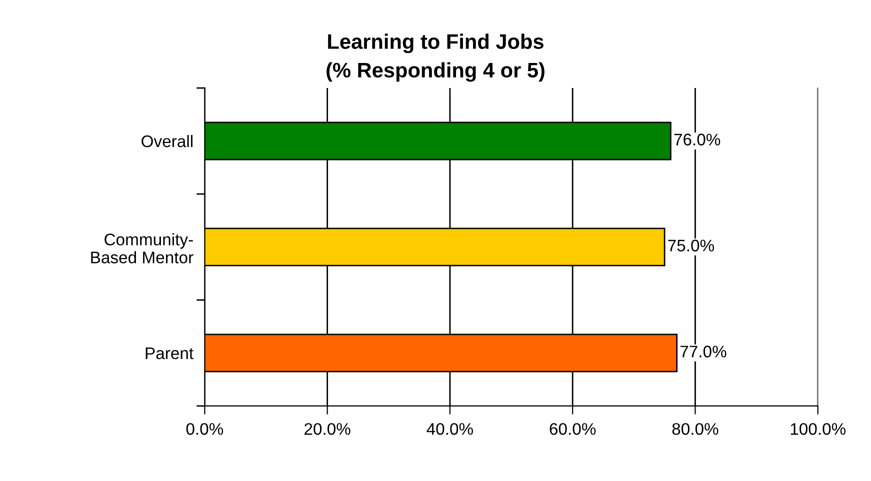 The height and width of the screenshot is (481, 871). What do you see at coordinates (167, 141) in the screenshot?
I see `y-tick-label: Overall` at bounding box center [167, 141].